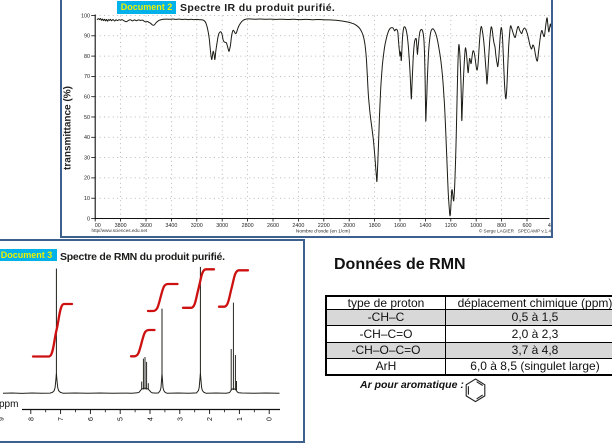 Image resolution: width=612 pixels, height=443 pixels. What do you see at coordinates (146, 226) in the screenshot?
I see `svg-text: 3600` at bounding box center [146, 226].